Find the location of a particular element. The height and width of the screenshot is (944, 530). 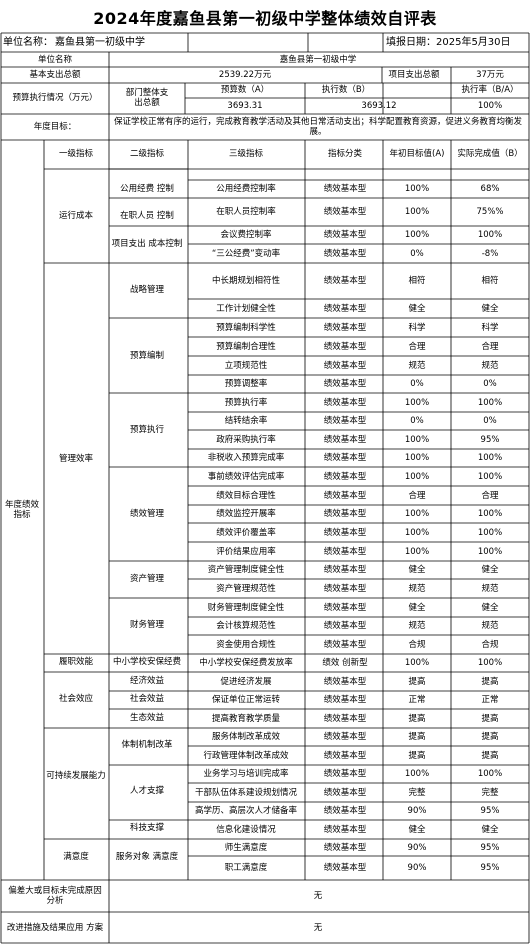

row-actual: 正常 is located at coordinates (490, 700).